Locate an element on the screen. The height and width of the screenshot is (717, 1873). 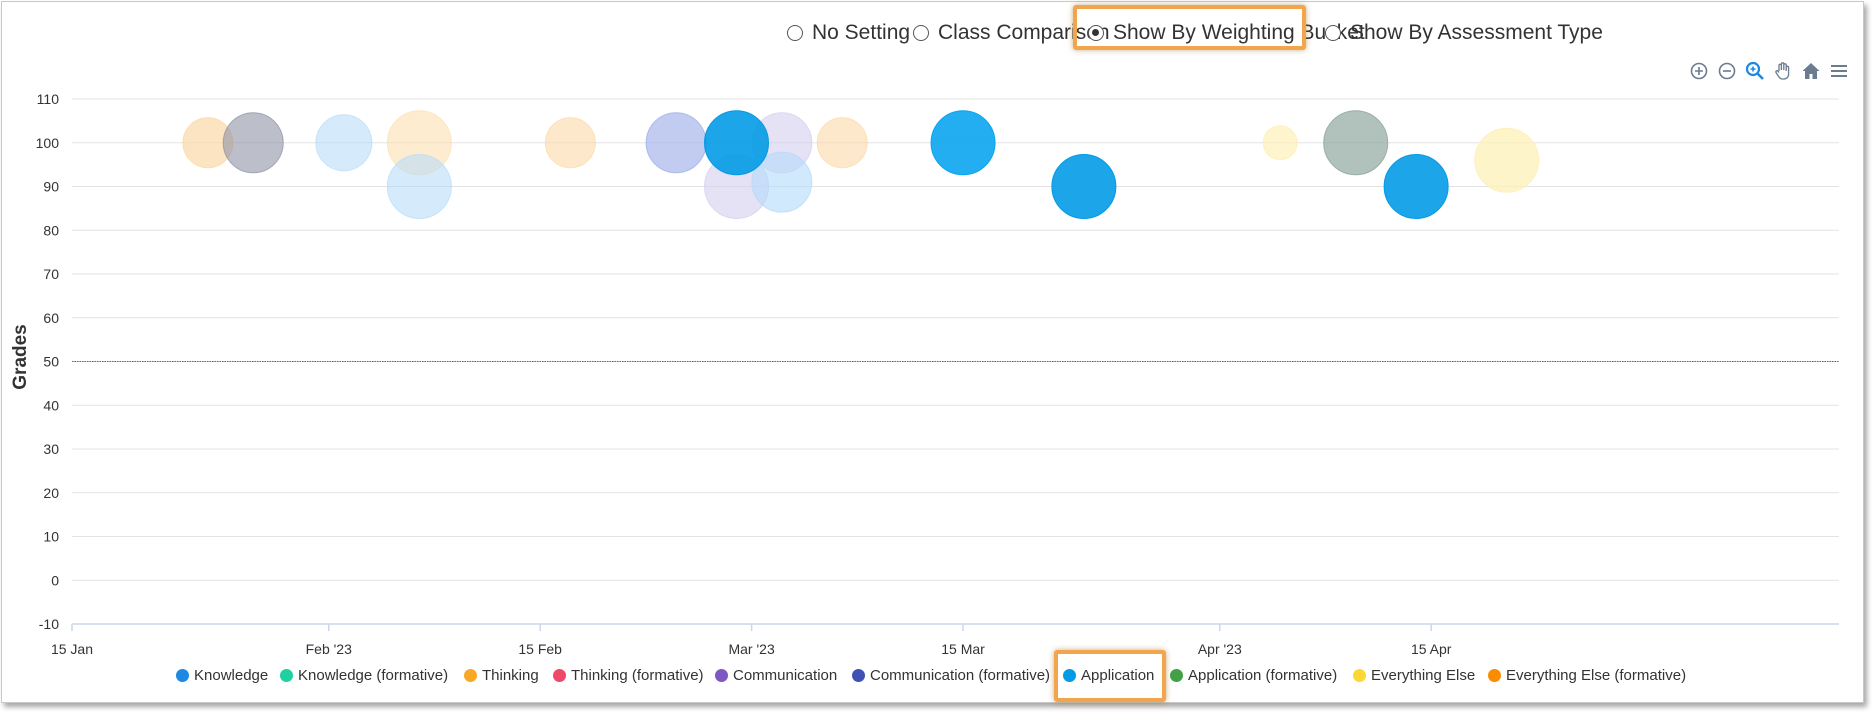
y-tick-label: -10 is located at coordinates (49, 624).